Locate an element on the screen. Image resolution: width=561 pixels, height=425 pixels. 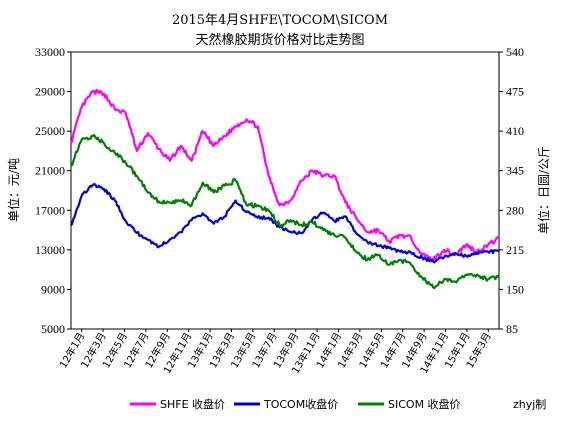
legend: SHFE 收盘价 TOCOM收盘价 SICOM 收盘价 is located at coordinates (295, 404).